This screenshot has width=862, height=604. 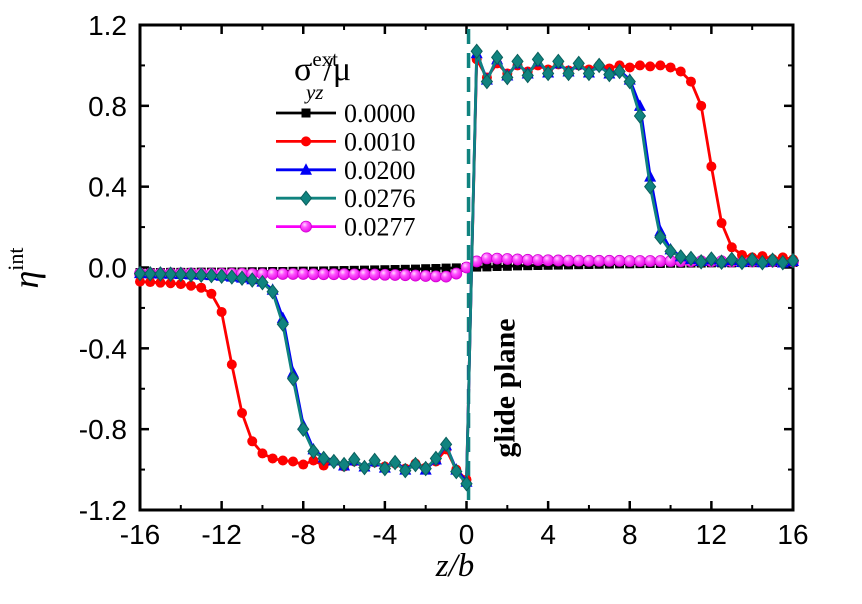 I want to click on y-tick-label: -0.4, so click(x=103, y=348).